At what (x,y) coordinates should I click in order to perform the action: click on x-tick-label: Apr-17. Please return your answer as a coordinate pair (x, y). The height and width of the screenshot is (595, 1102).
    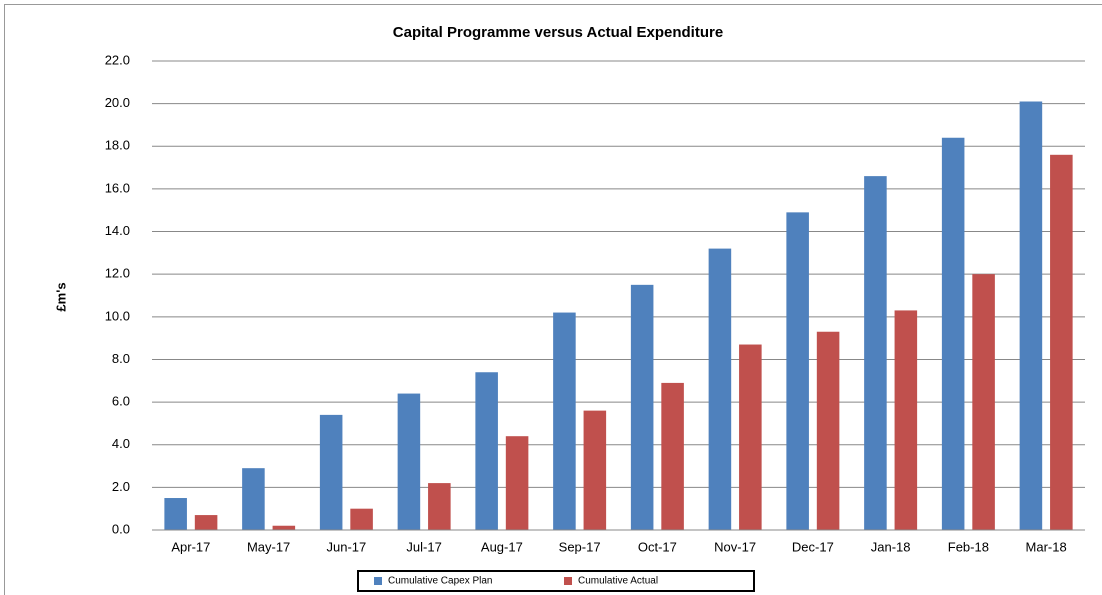
    Looking at the image, I should click on (190, 546).